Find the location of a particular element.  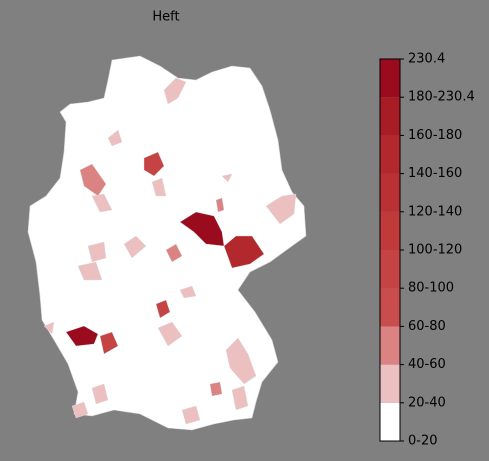

colorbar-tick-label: 160-180 is located at coordinates (435, 135).